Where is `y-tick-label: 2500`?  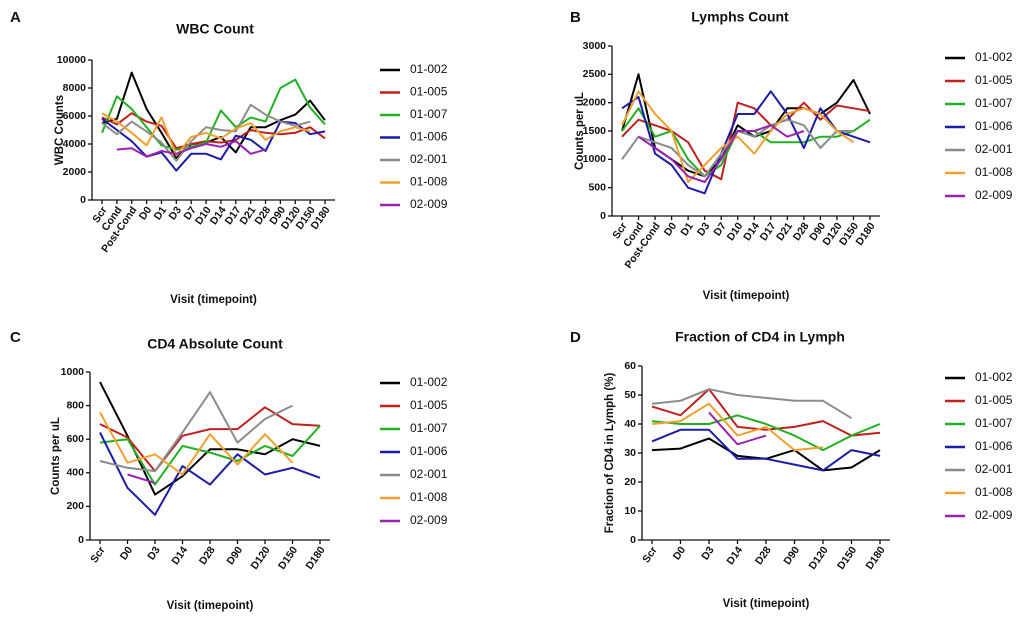
y-tick-label: 2500 is located at coordinates (595, 74).